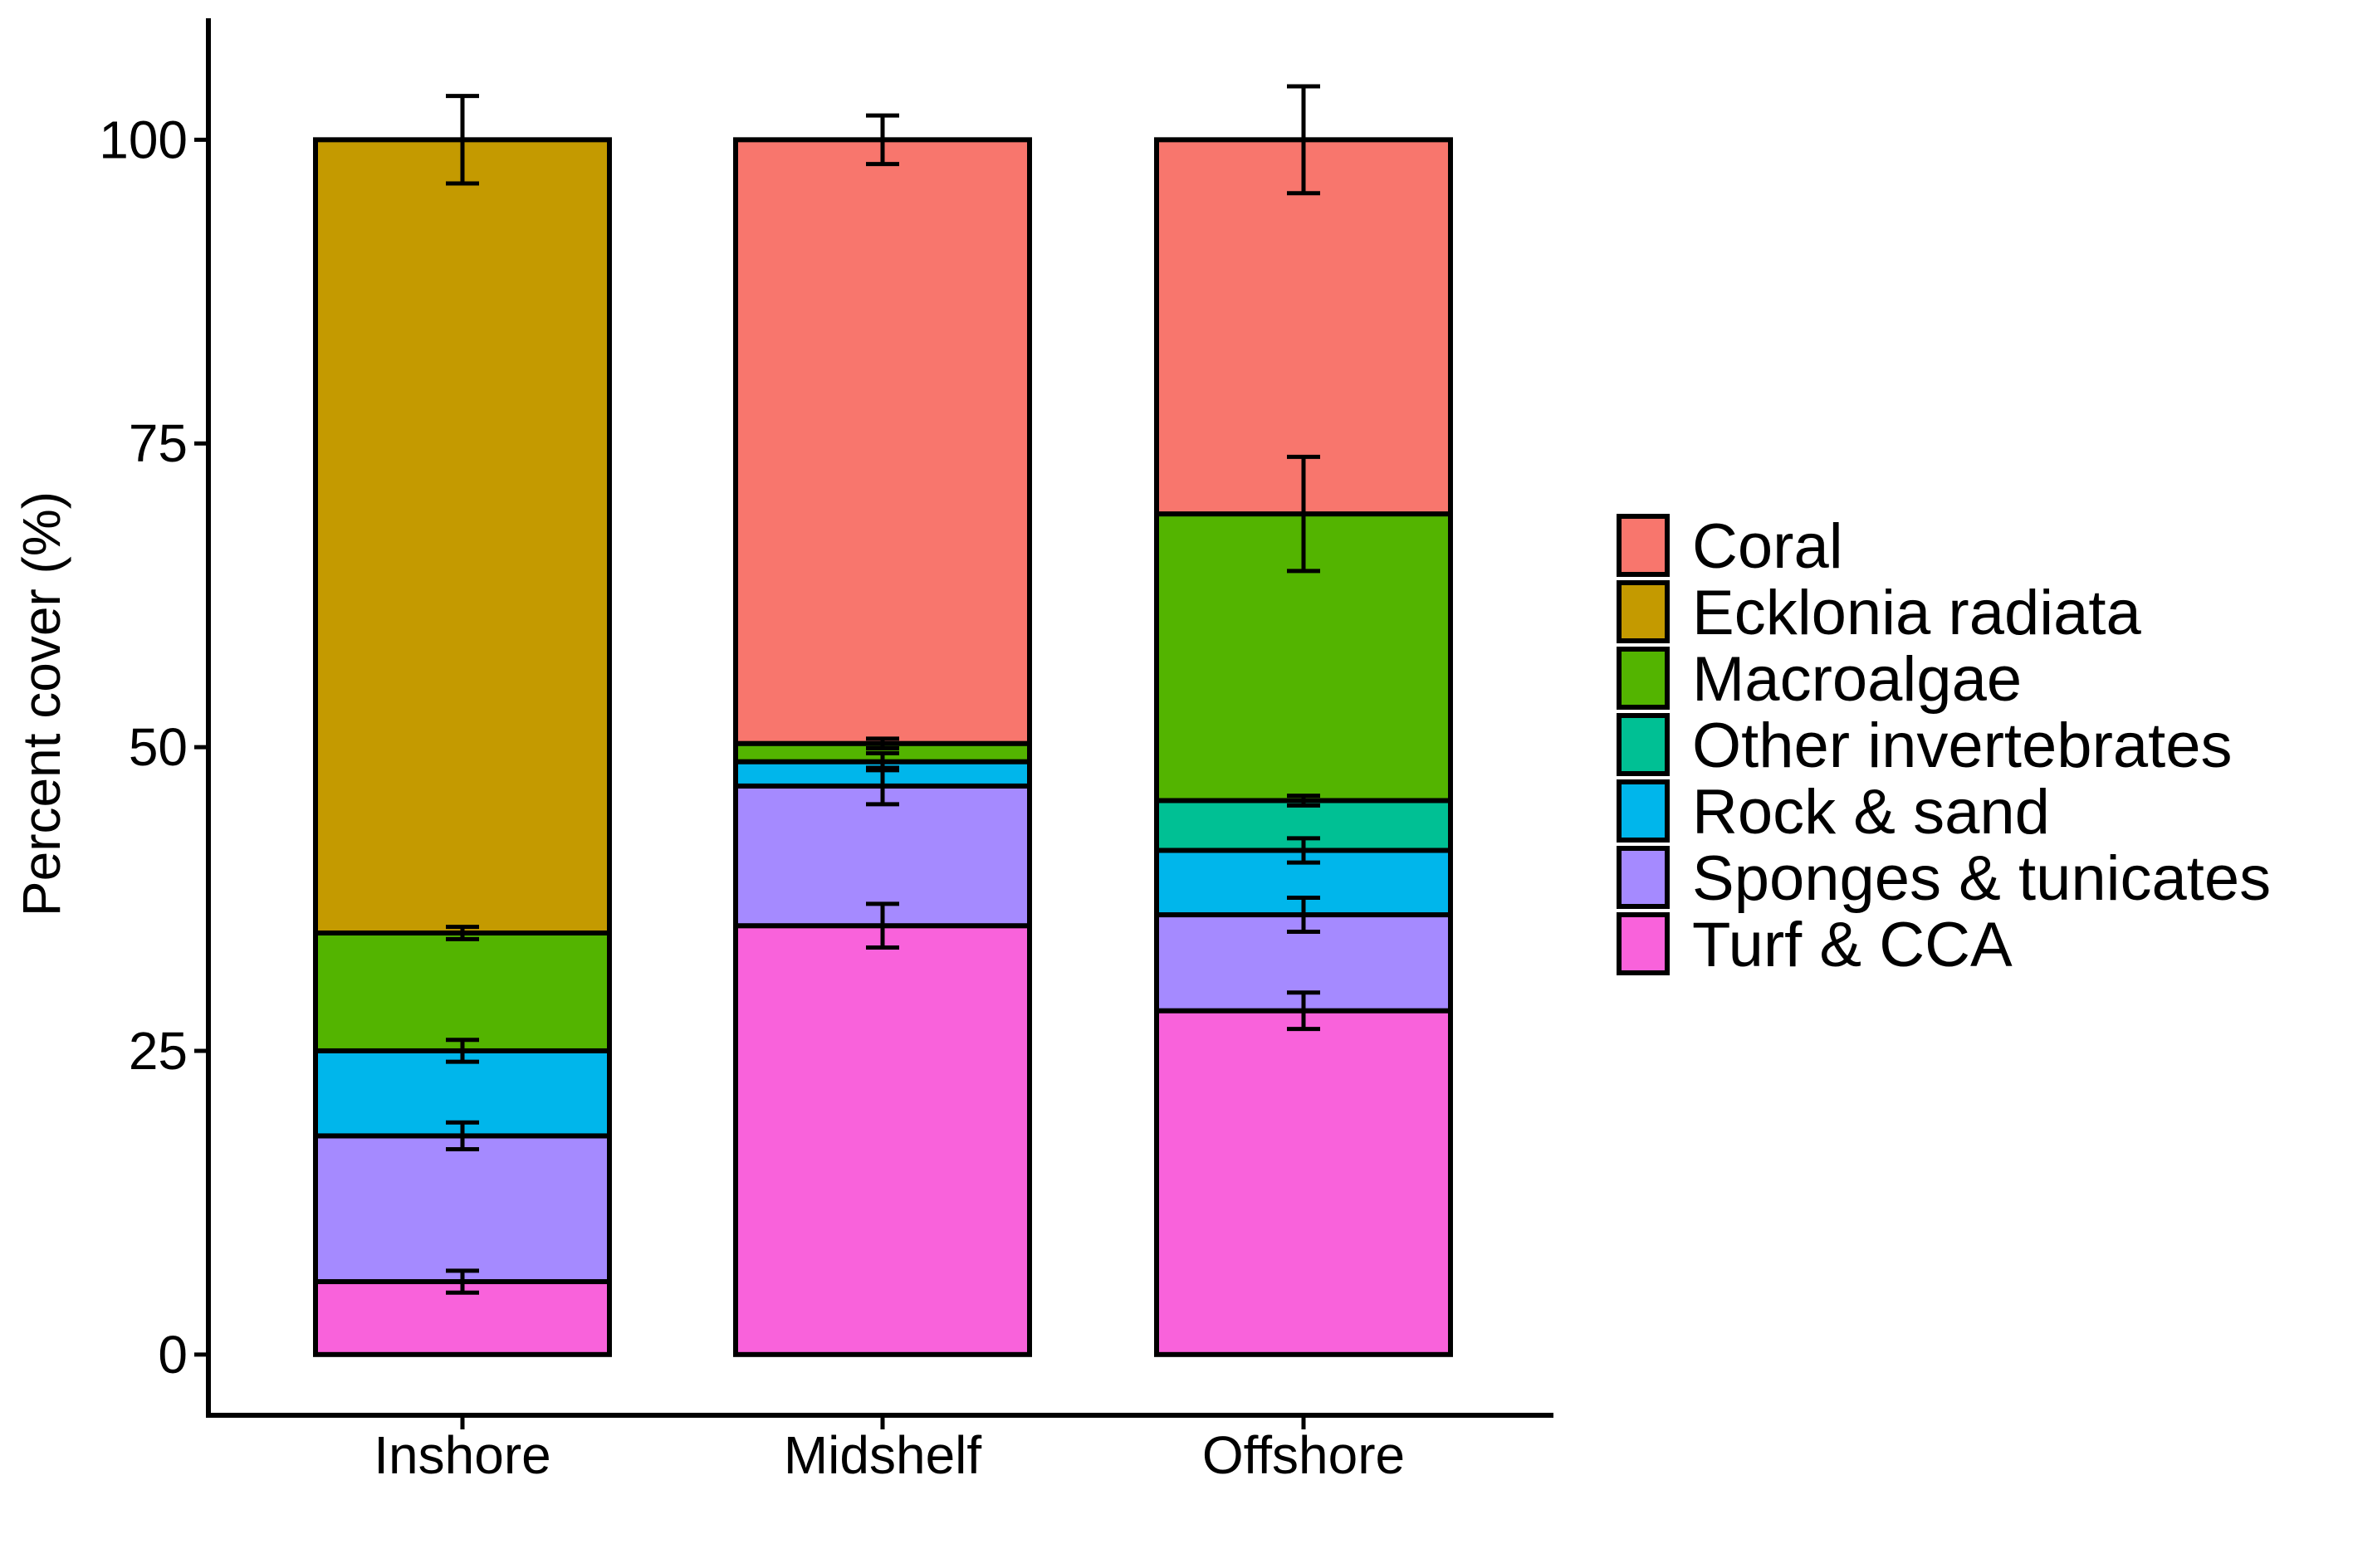 This screenshot has width=2353, height=1568. Describe the element at coordinates (41, 704) in the screenshot. I see `y-axis-title: Percent cover (%)` at that location.